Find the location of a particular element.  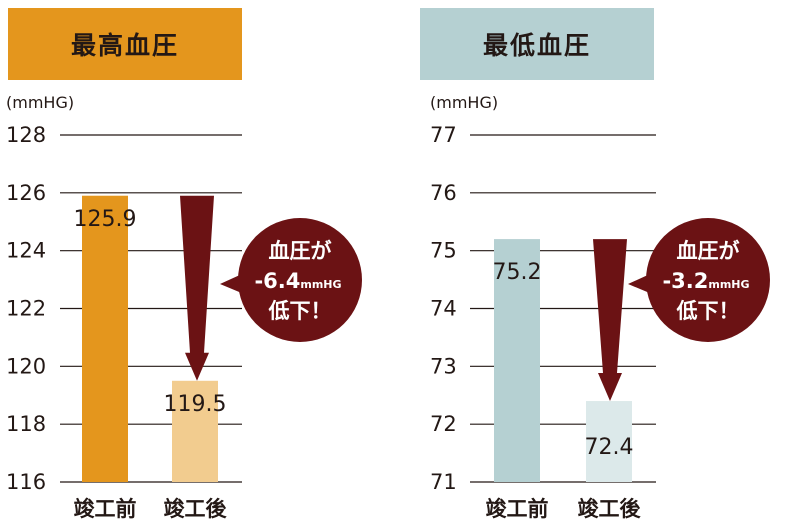

decrease-callout: 血圧が -6.4mmHG 低下！ is located at coordinates (291, 280).